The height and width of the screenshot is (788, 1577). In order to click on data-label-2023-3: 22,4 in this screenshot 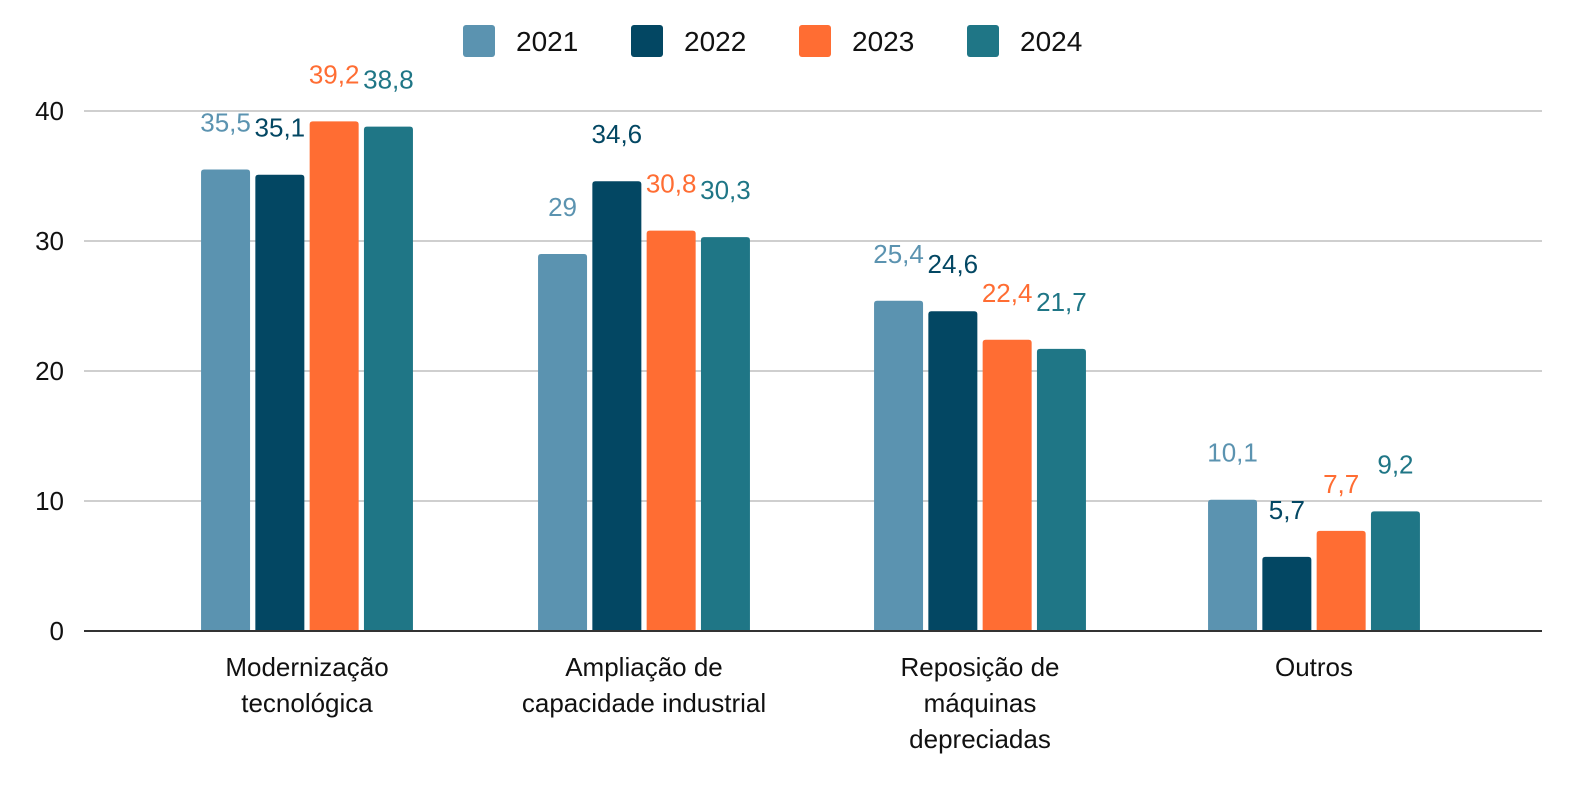, I will do `click(1007, 293)`.